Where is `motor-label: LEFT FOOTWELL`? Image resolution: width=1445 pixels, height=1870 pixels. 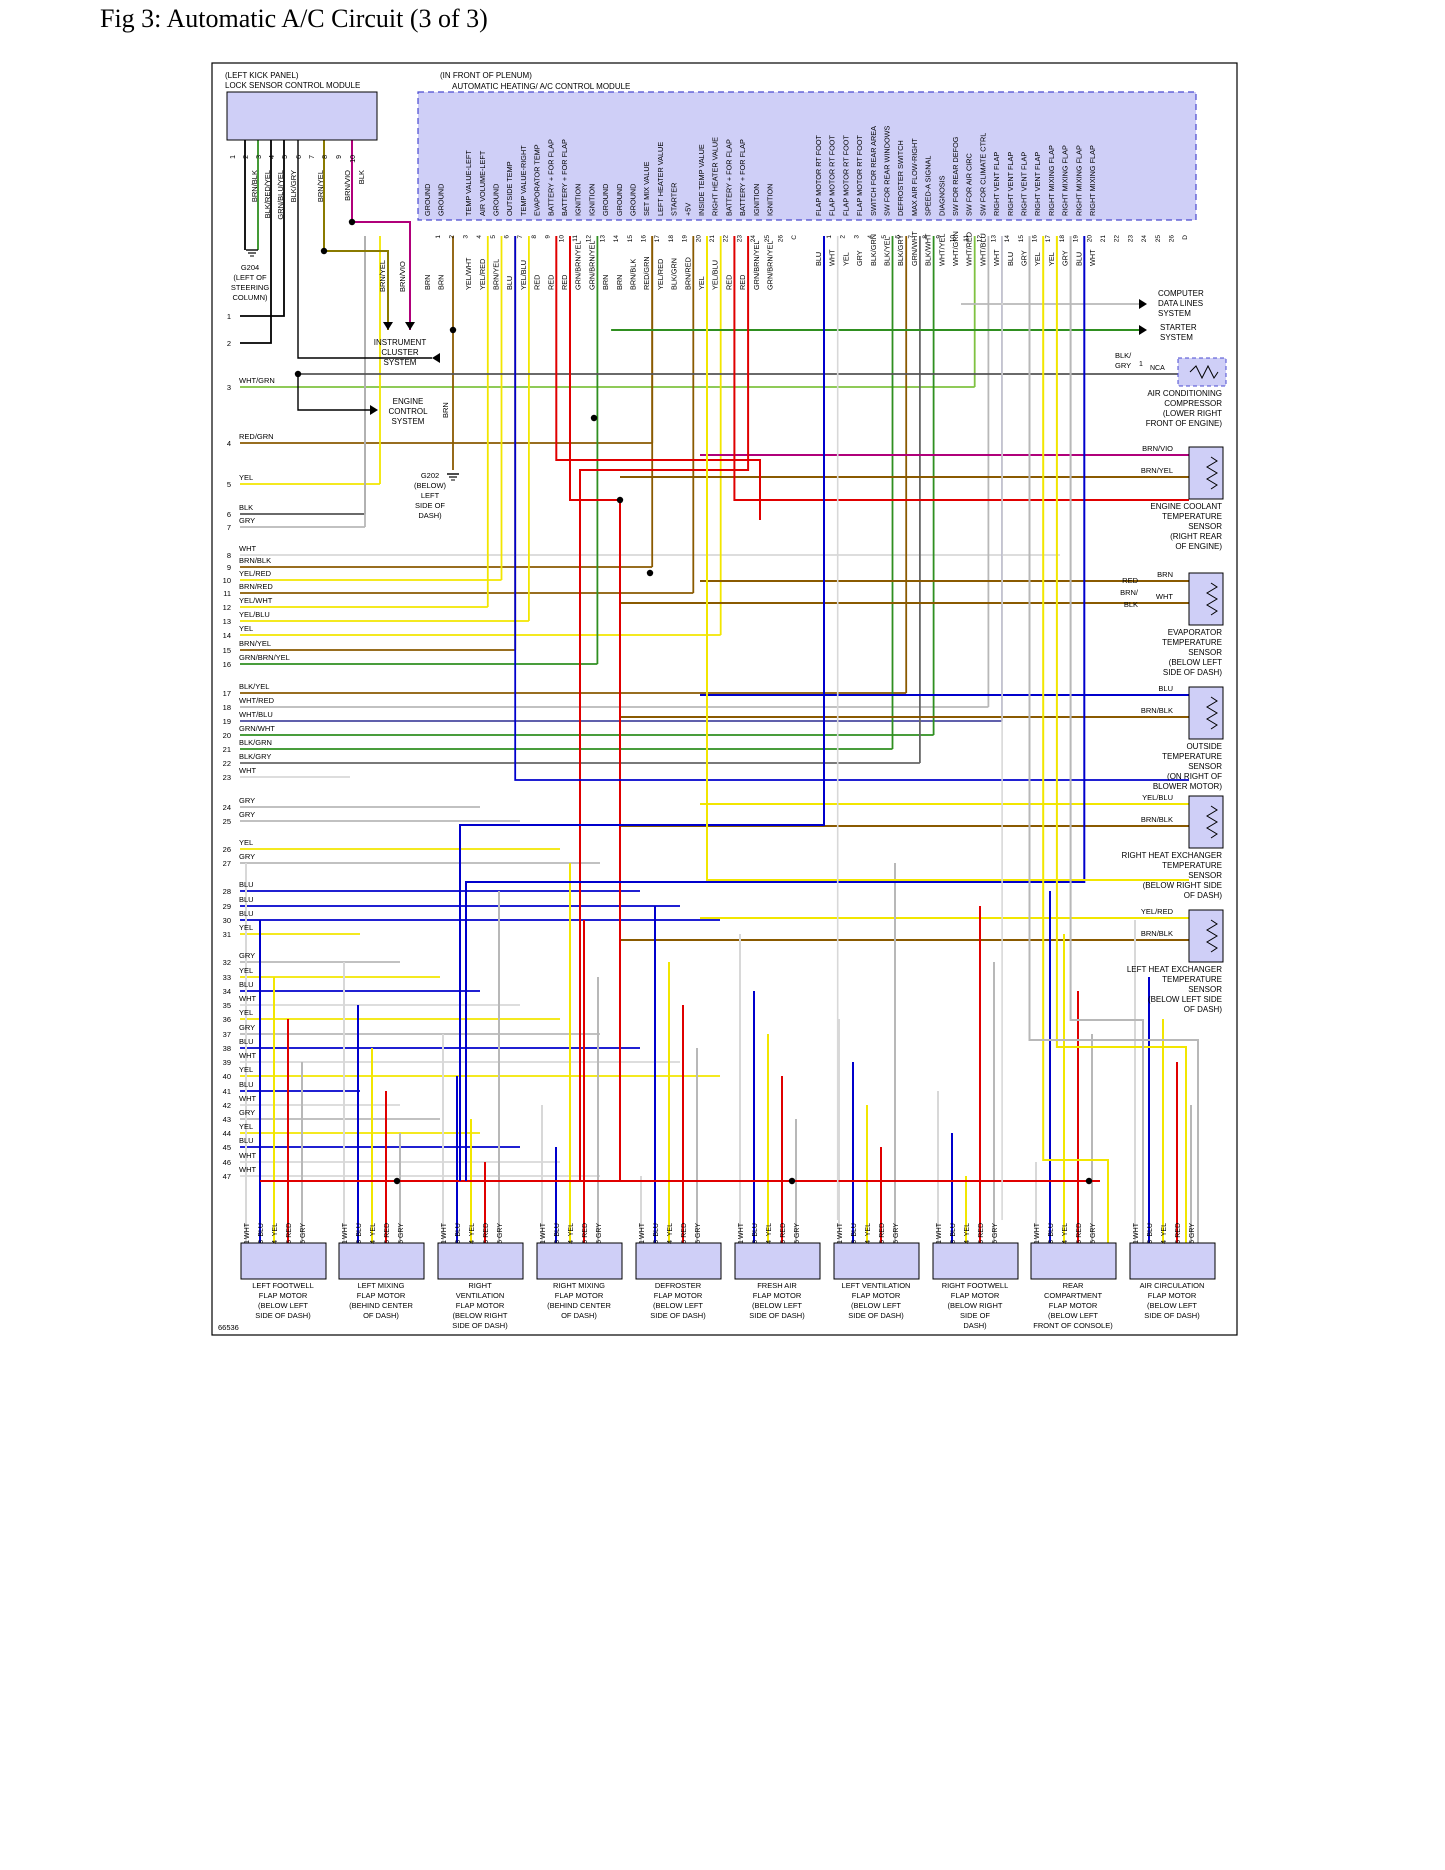
motor-label: LEFT FOOTWELL is located at coordinates (283, 1285).